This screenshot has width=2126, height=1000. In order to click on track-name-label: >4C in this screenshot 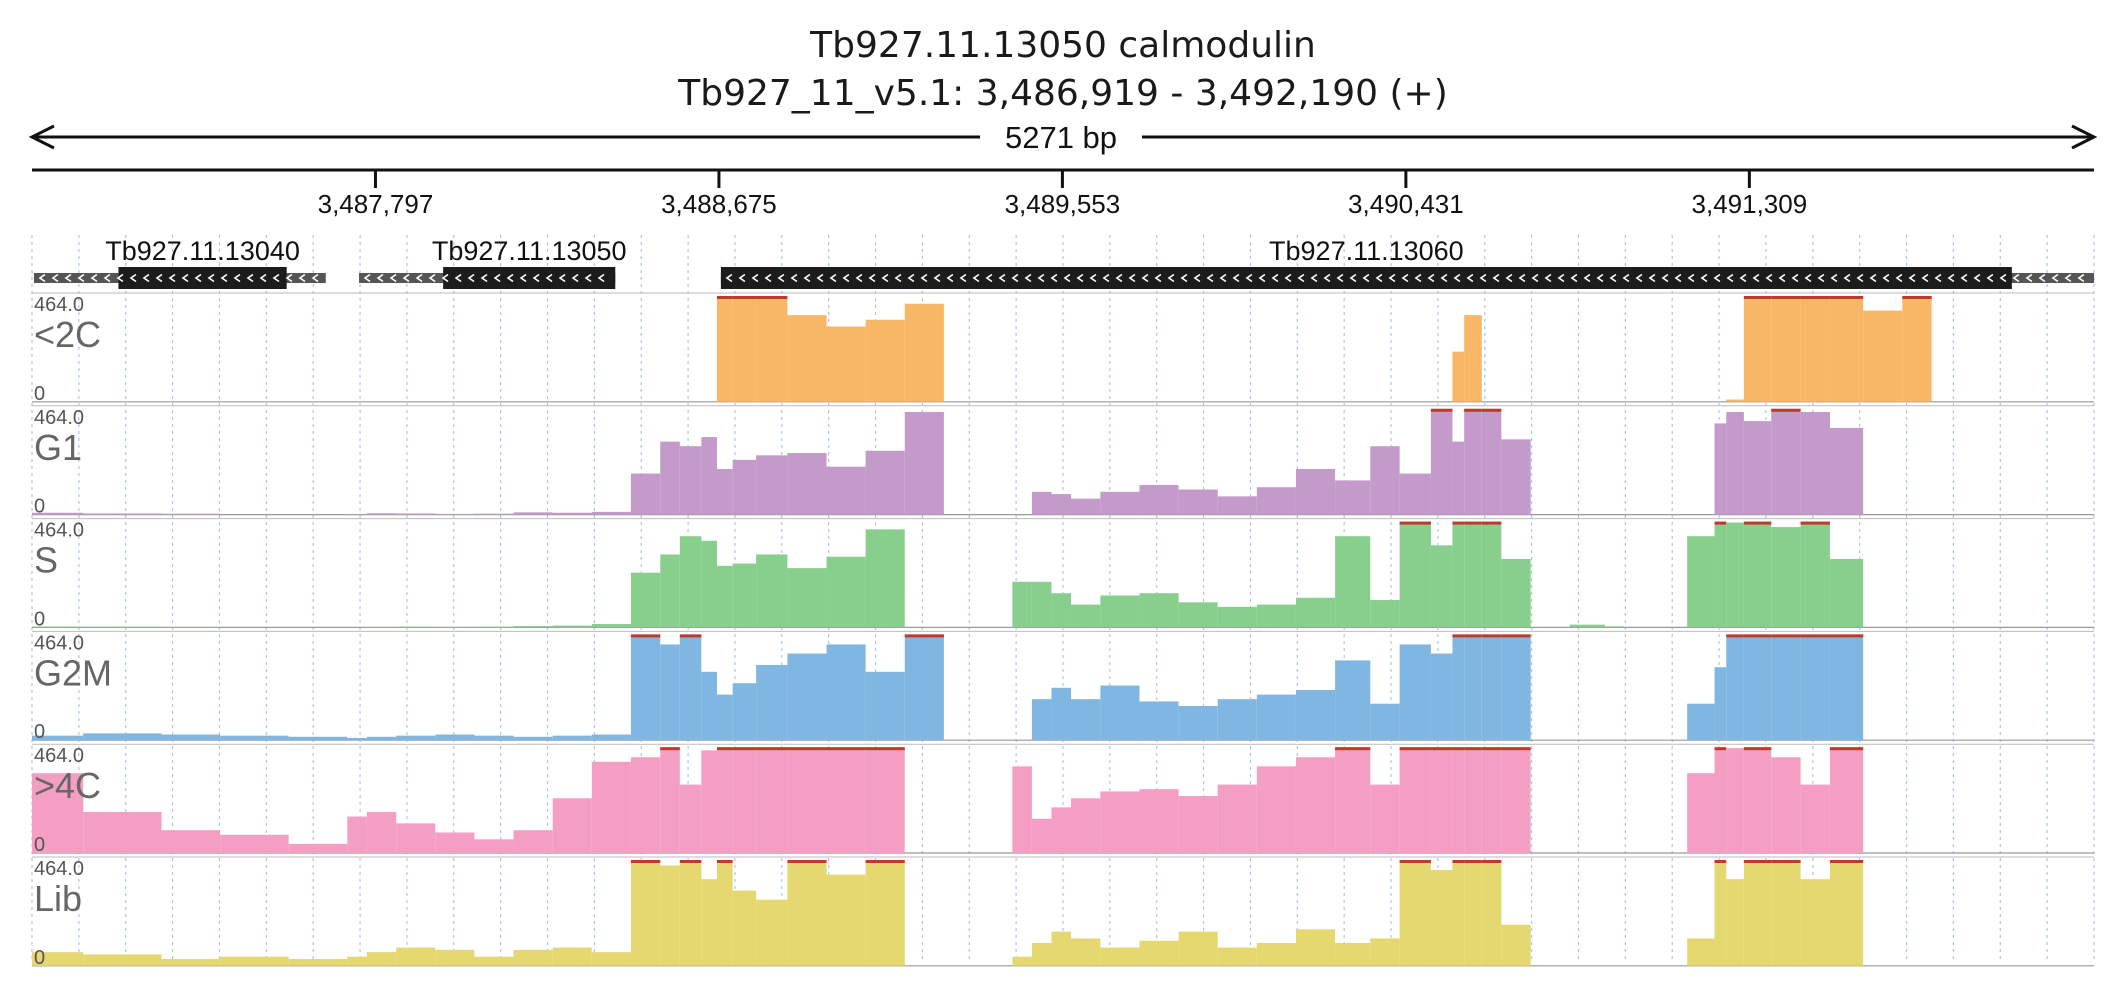, I will do `click(67, 785)`.